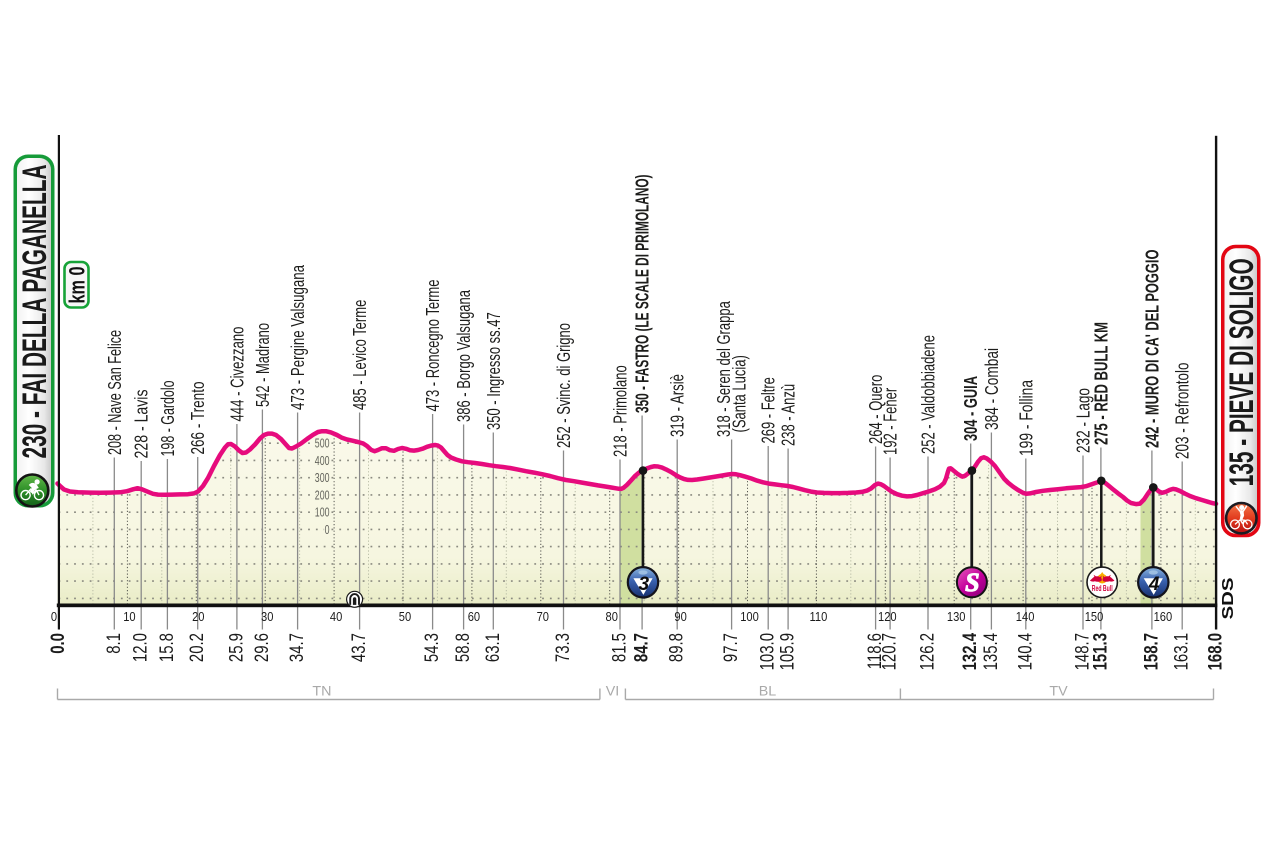  I want to click on svg-text: 43.7, so click(359, 647).